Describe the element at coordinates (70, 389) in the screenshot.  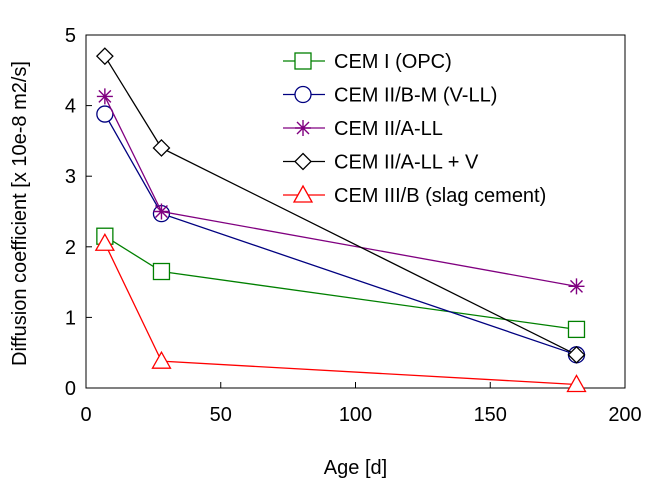
I see `y-tick-label: 0` at that location.